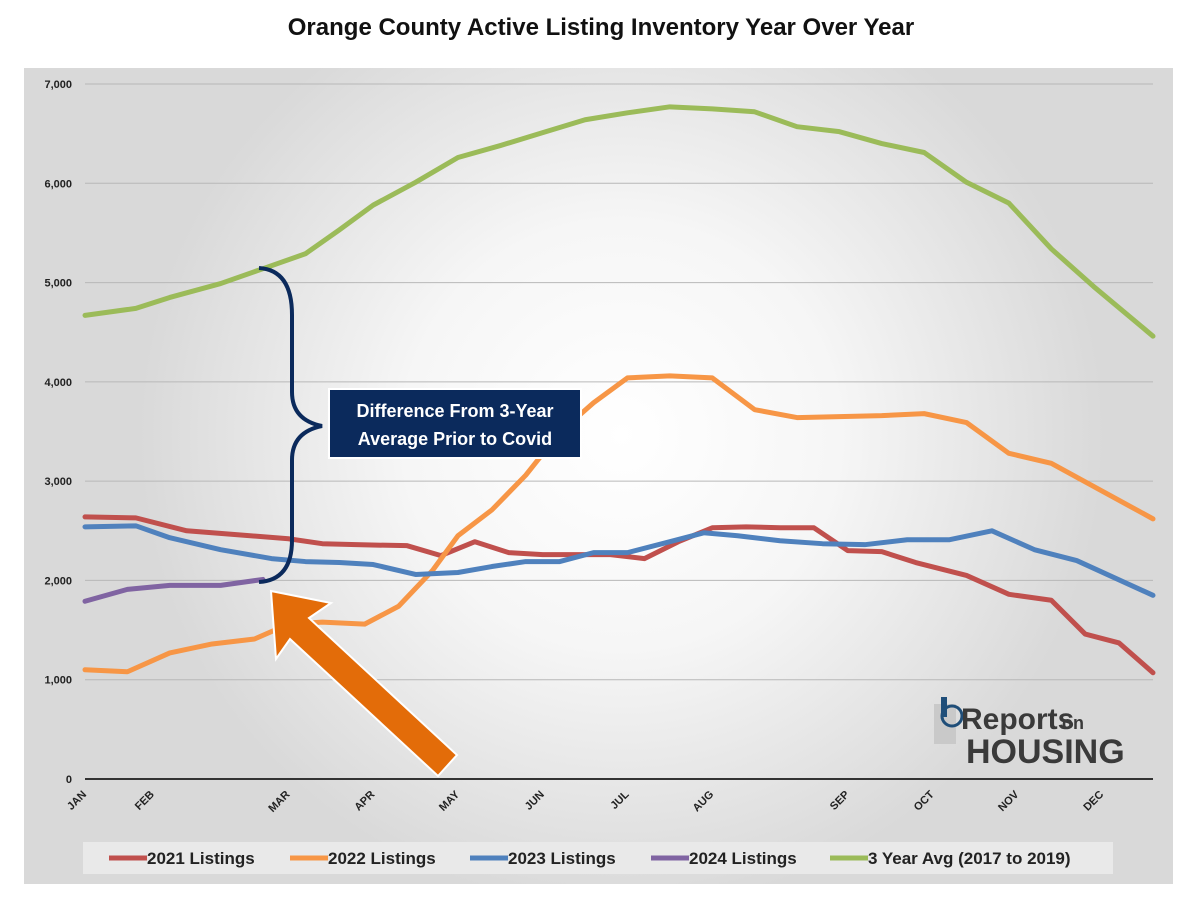 This screenshot has height=899, width=1202. I want to click on logo-line1-small: on, so click(1073, 723).